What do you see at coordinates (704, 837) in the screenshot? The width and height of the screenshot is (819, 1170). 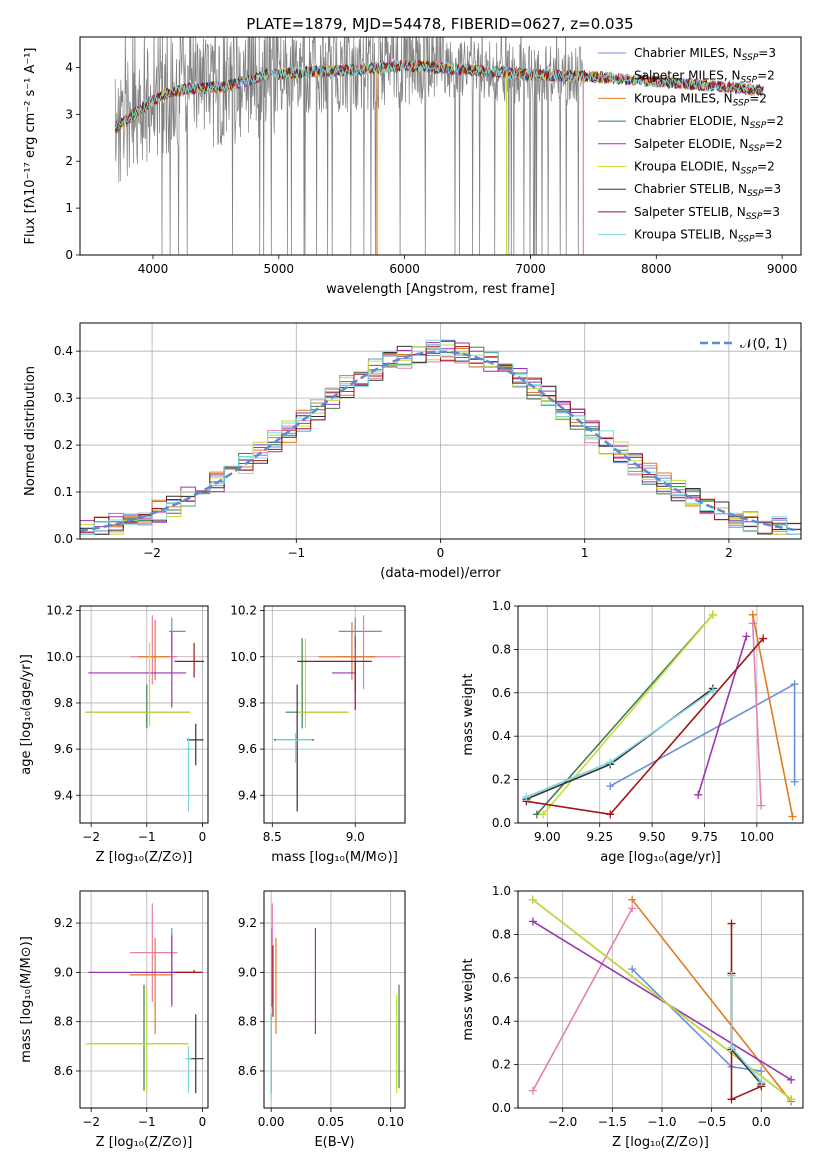 I see `x-tick-label: 9.75` at bounding box center [704, 837].